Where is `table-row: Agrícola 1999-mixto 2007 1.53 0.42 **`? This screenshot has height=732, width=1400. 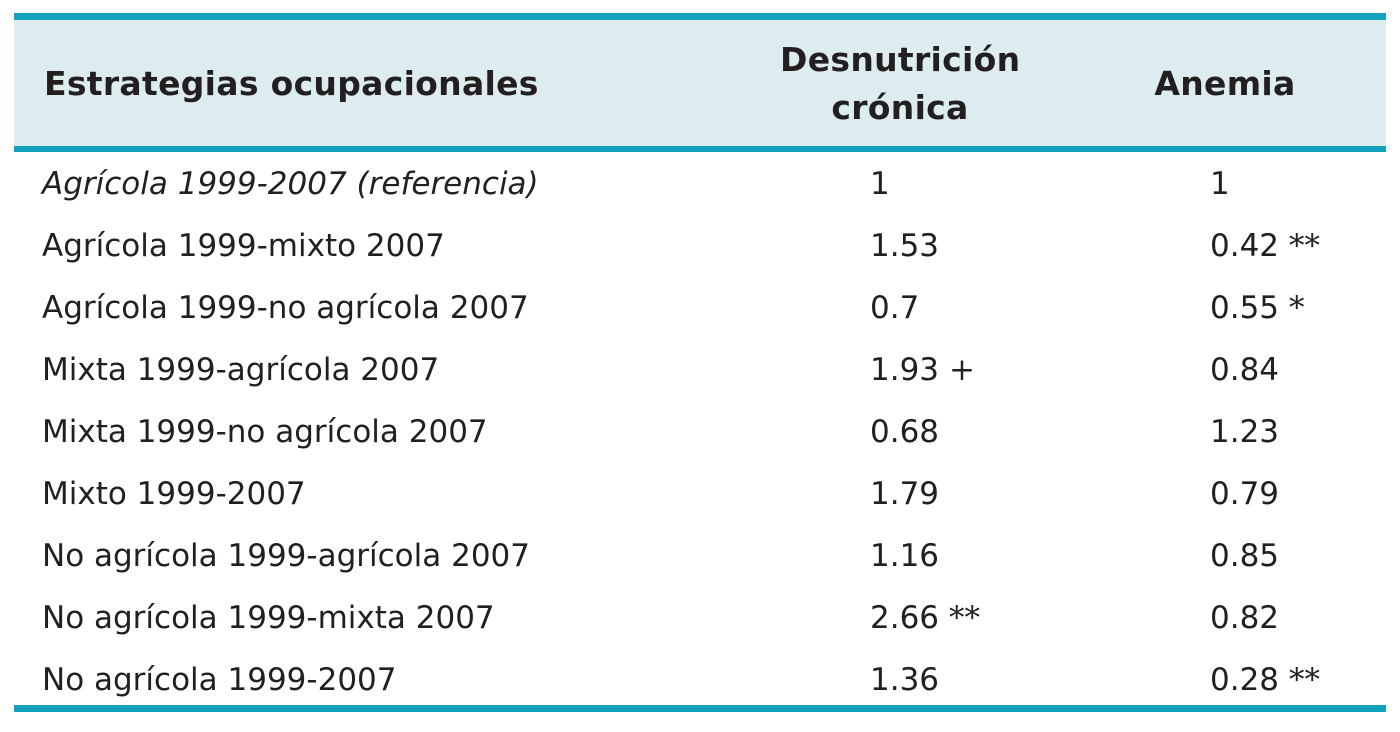
table-row: Agrícola 1999-mixto 2007 1.53 0.42 ** is located at coordinates (700, 246).